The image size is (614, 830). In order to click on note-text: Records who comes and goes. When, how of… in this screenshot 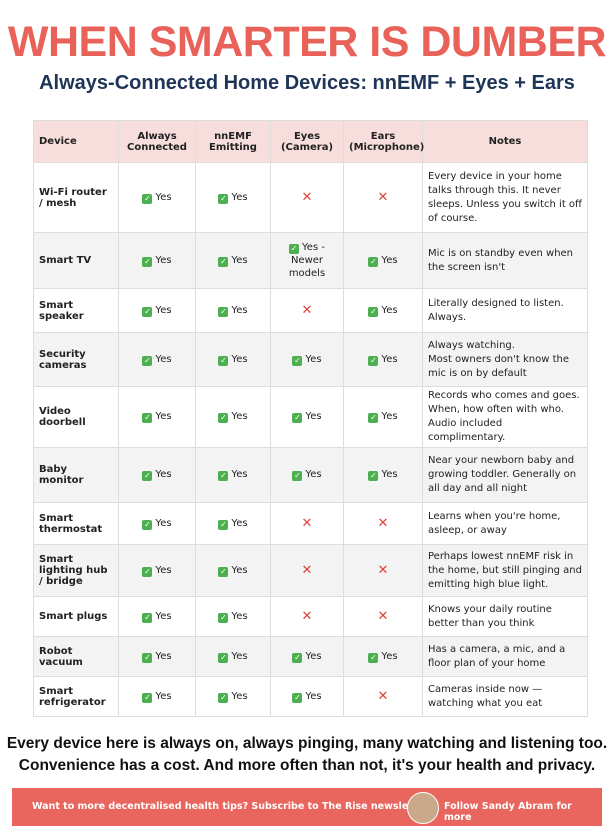, I will do `click(504, 416)`.